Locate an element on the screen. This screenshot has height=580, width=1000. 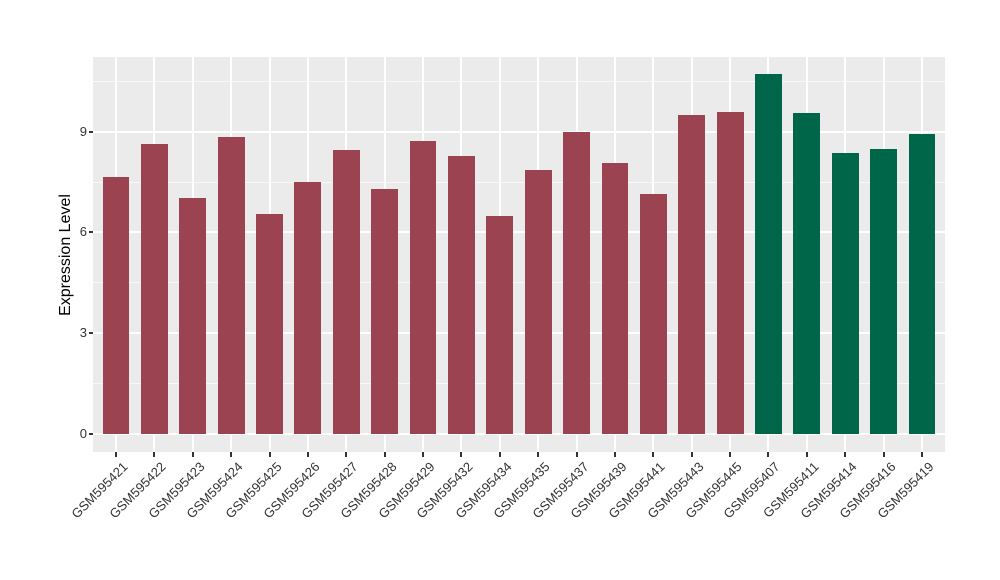
bar-GSM595425 is located at coordinates (269, 324).